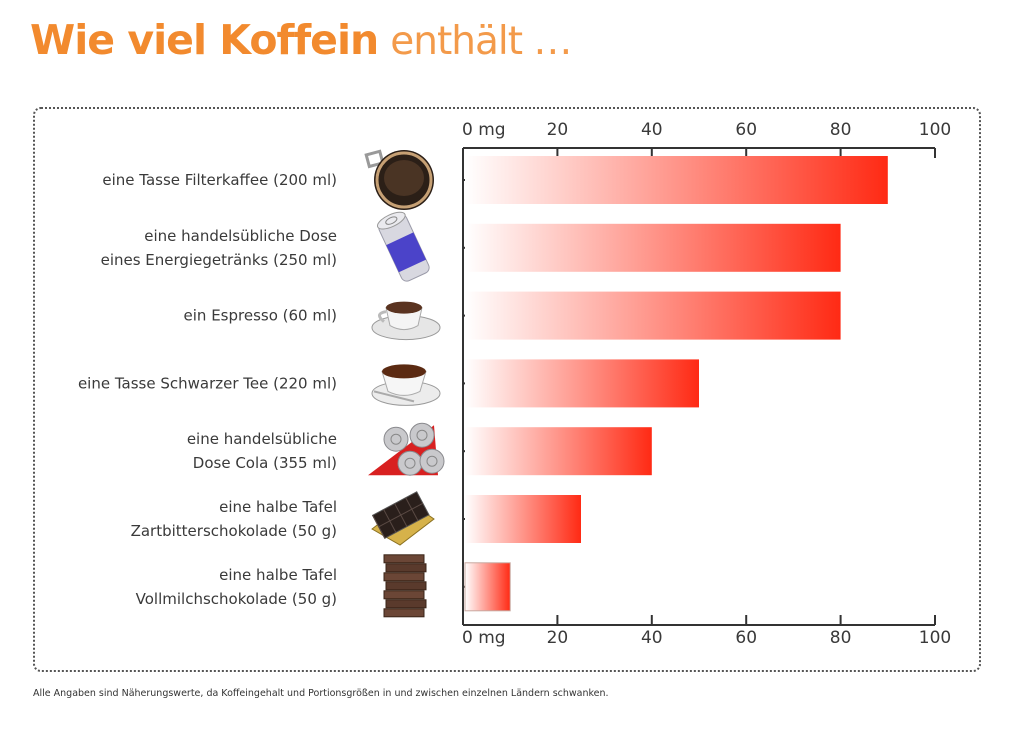  I want to click on top-tick-label: 40, so click(652, 130).